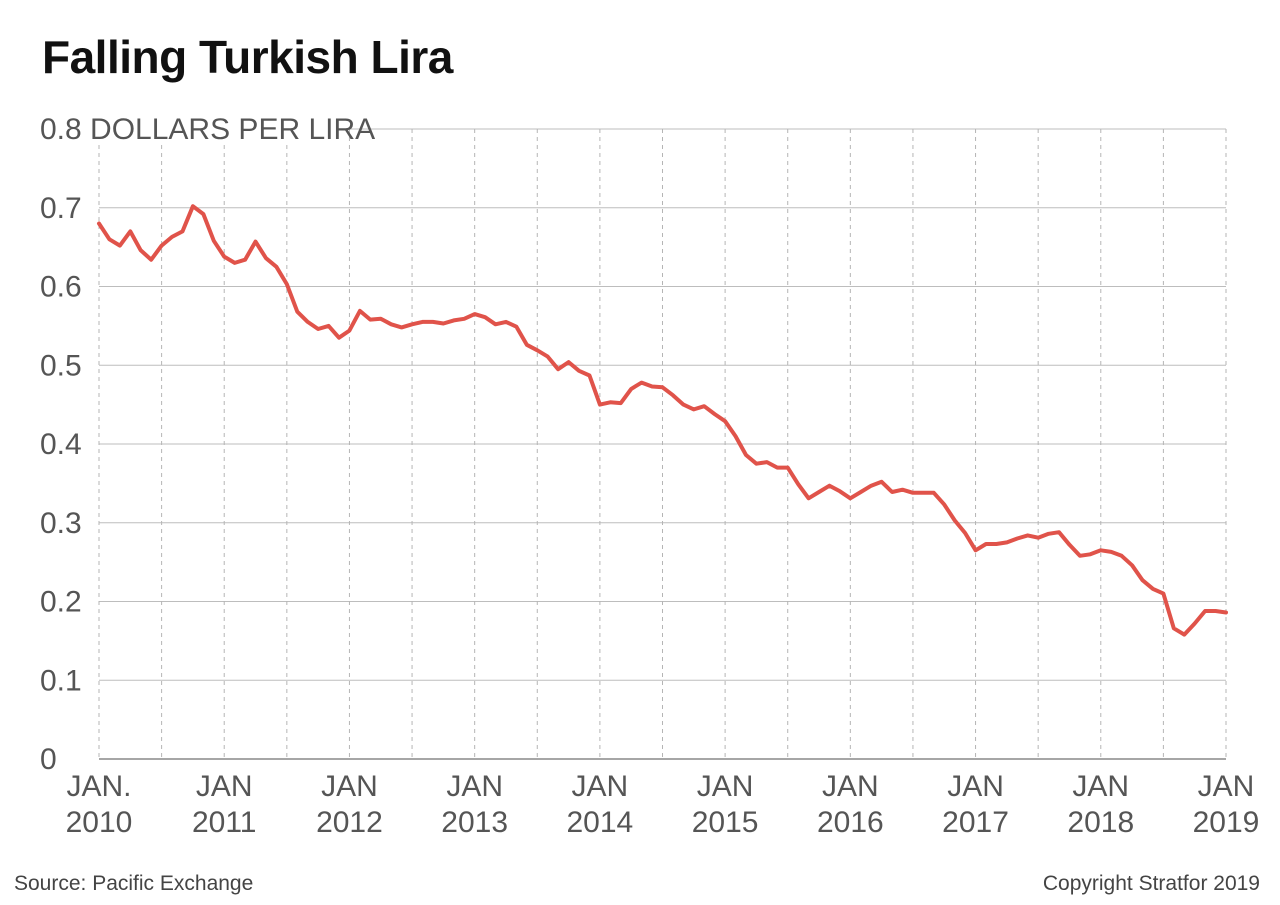 The width and height of the screenshot is (1280, 905). What do you see at coordinates (474, 822) in the screenshot?
I see `x-tick-label: 2013` at bounding box center [474, 822].